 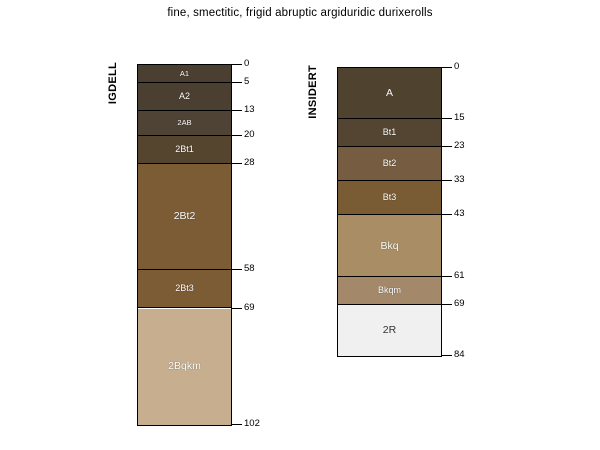 I want to click on soil-horizon: A1, so click(x=184, y=74).